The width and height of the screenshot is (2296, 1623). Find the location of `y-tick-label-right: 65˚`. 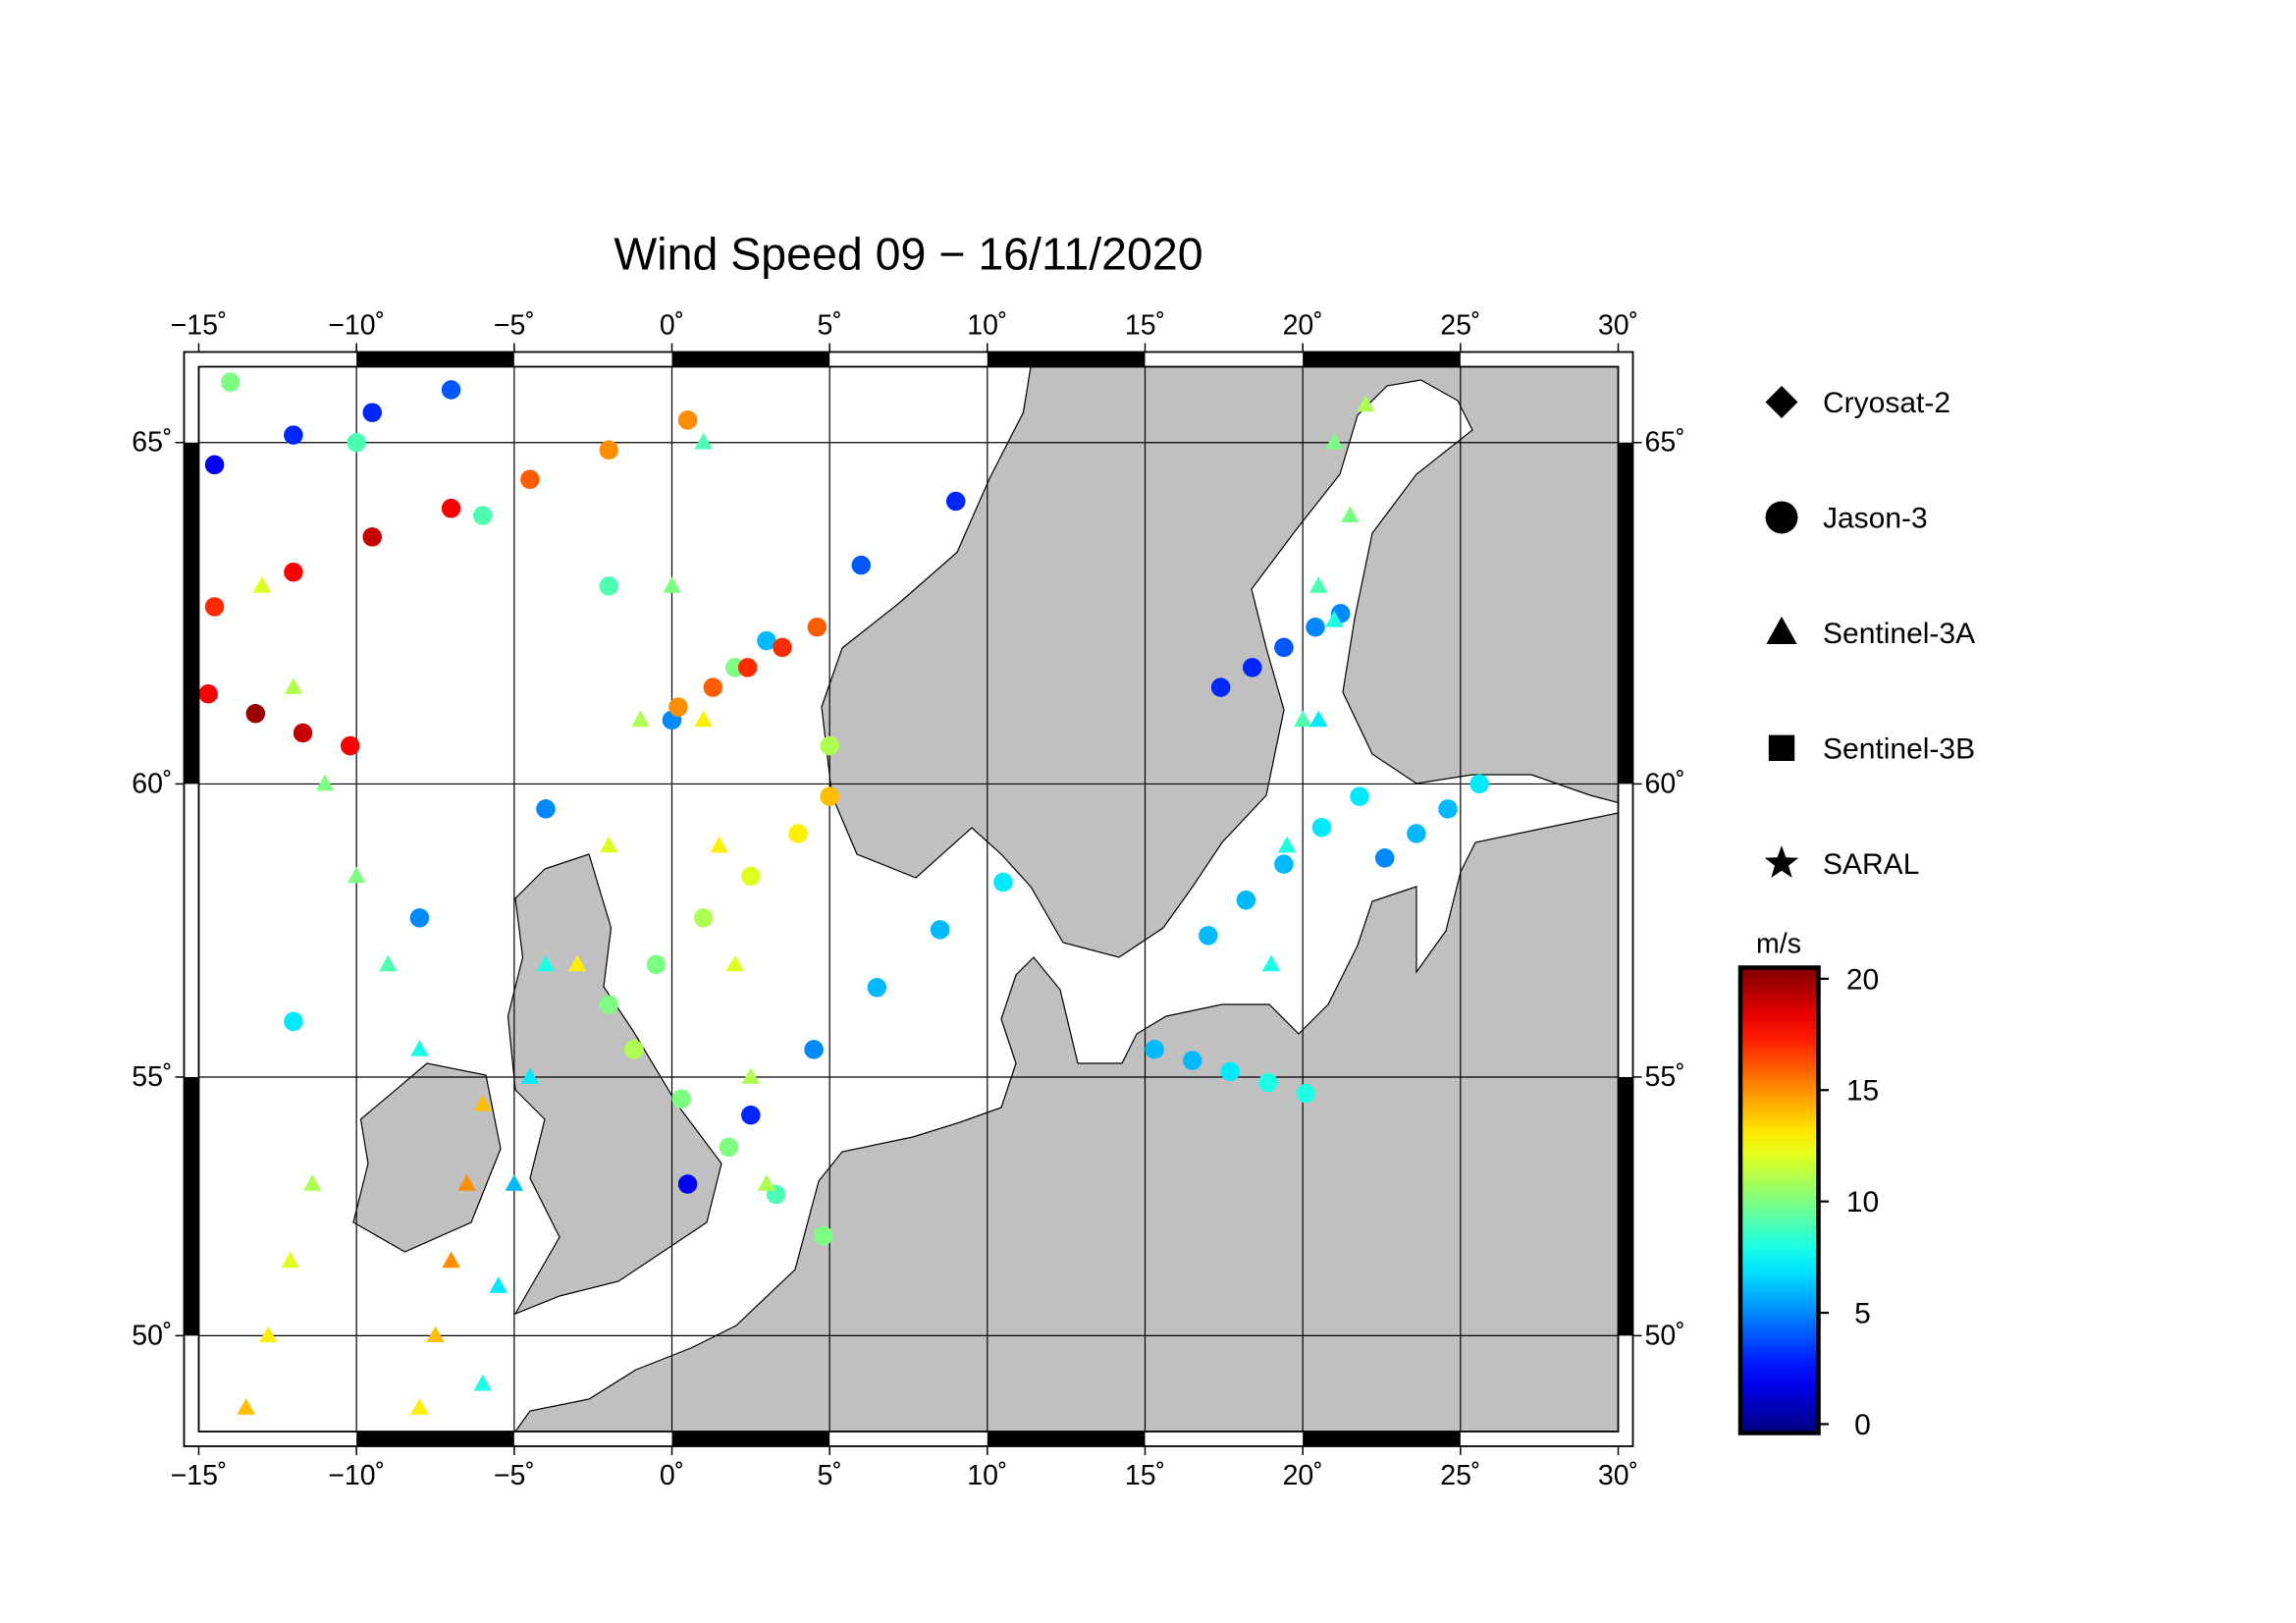

y-tick-label-right: 65˚ is located at coordinates (1665, 443).